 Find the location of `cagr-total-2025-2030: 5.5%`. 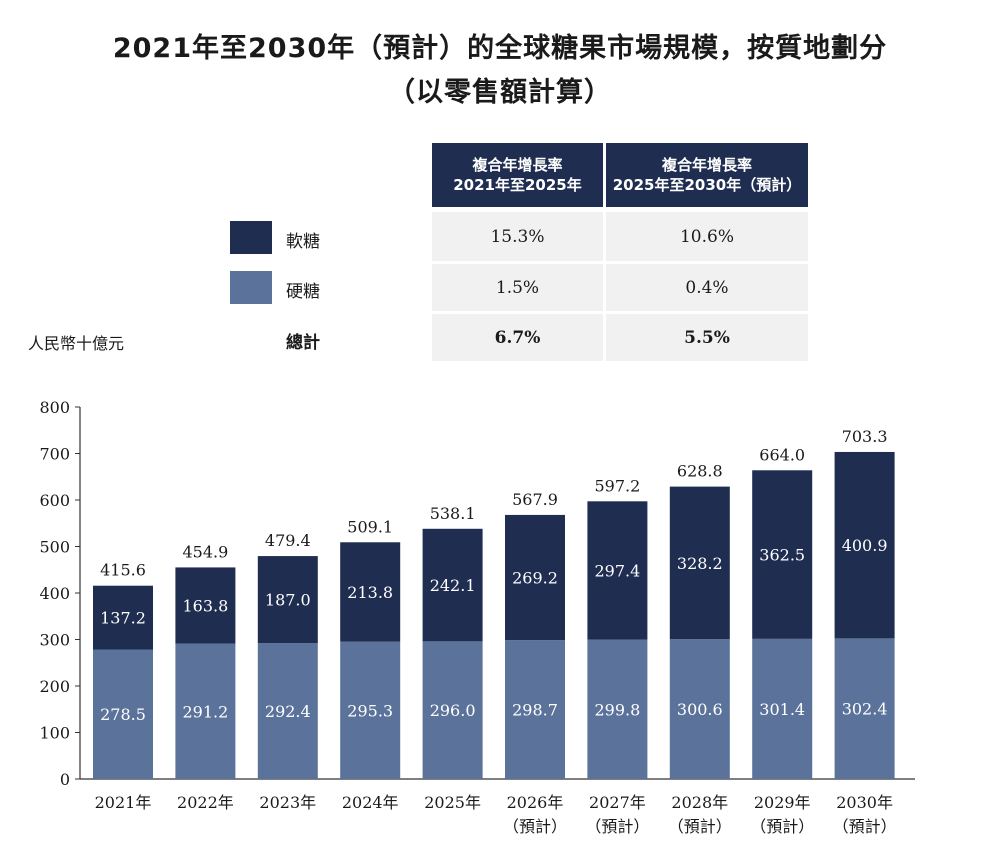

cagr-total-2025-2030: 5.5% is located at coordinates (707, 337).